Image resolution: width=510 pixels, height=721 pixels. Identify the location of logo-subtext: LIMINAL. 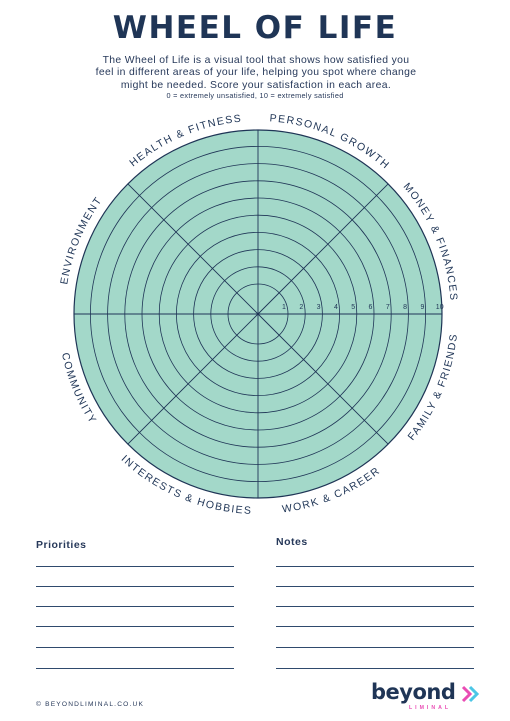
(430, 708).